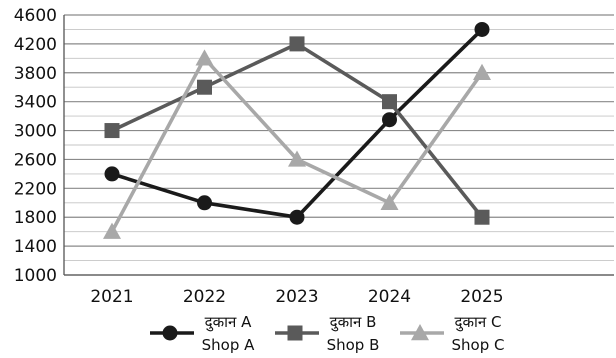 The image size is (616, 358). Describe the element at coordinates (204, 87) in the screenshot. I see `data-point-shop-b-2022` at that location.